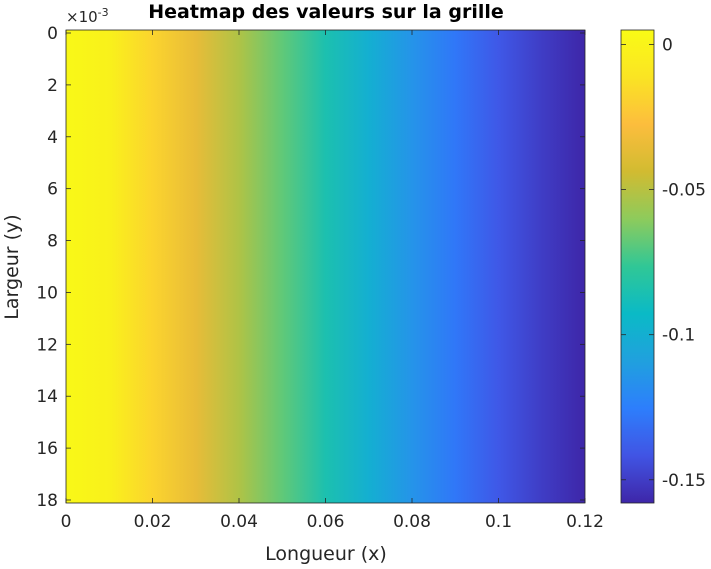  Describe the element at coordinates (87, 16) in the screenshot. I see `y-axis-exponent: ×10⁻³` at that location.